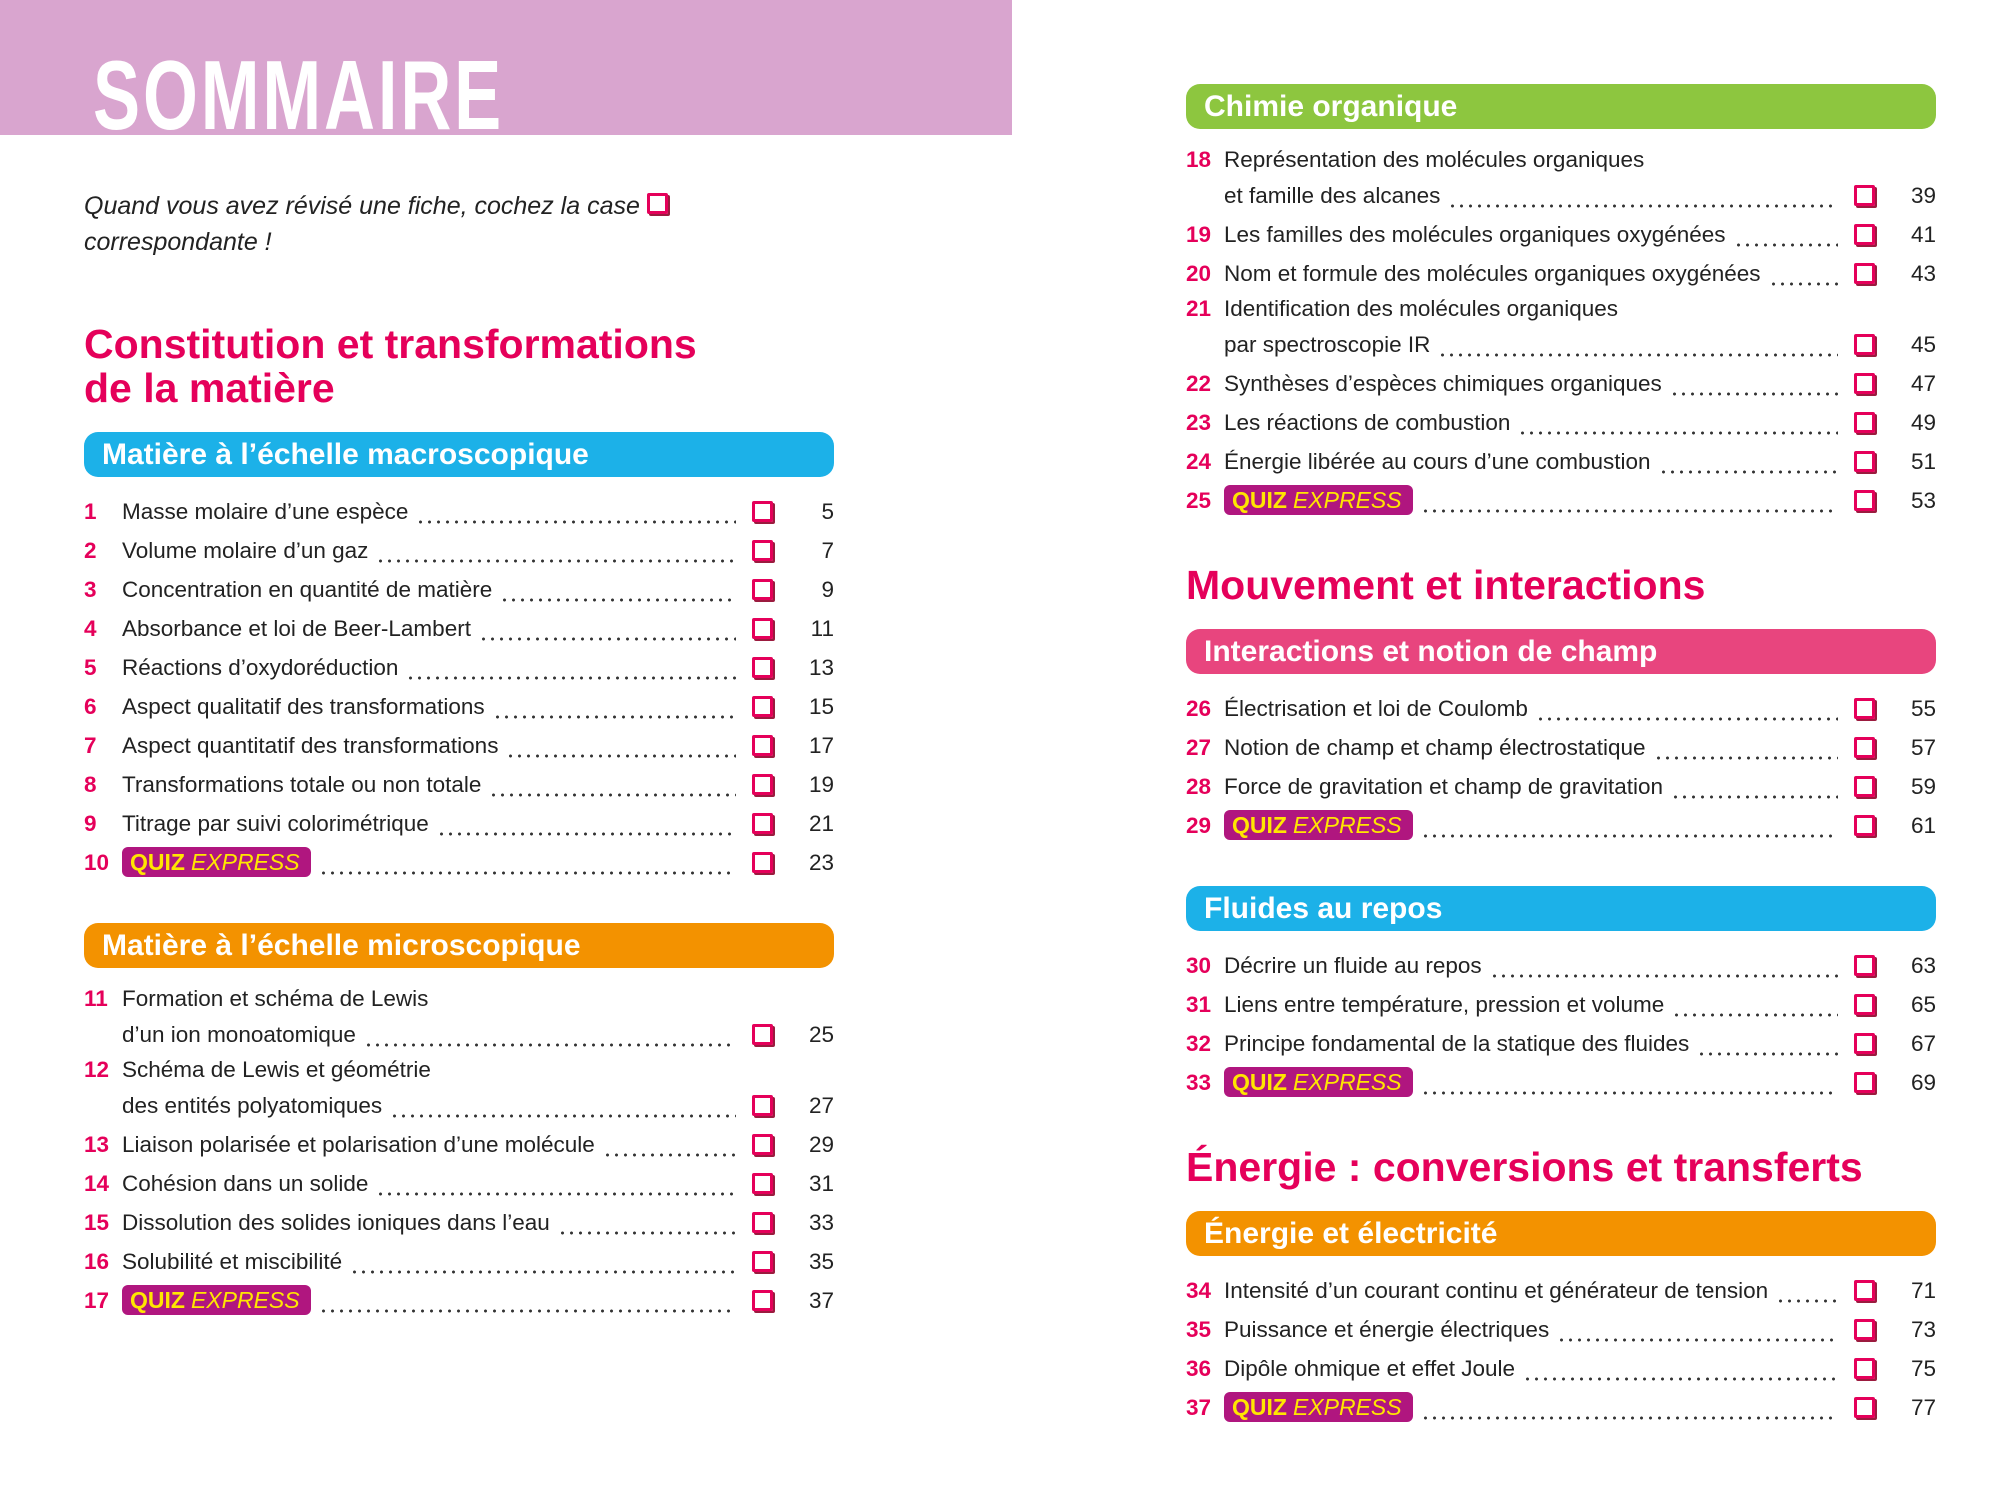 The image size is (2000, 1500). Describe the element at coordinates (821, 1222) in the screenshot. I see `page-number: 33` at that location.